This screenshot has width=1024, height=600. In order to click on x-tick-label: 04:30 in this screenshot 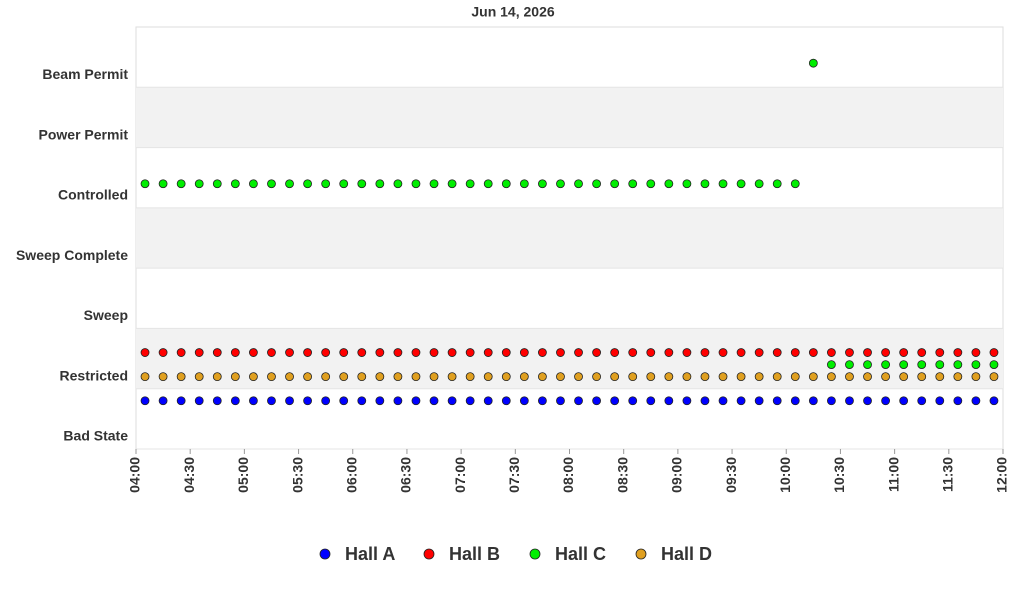, I will do `click(189, 475)`.